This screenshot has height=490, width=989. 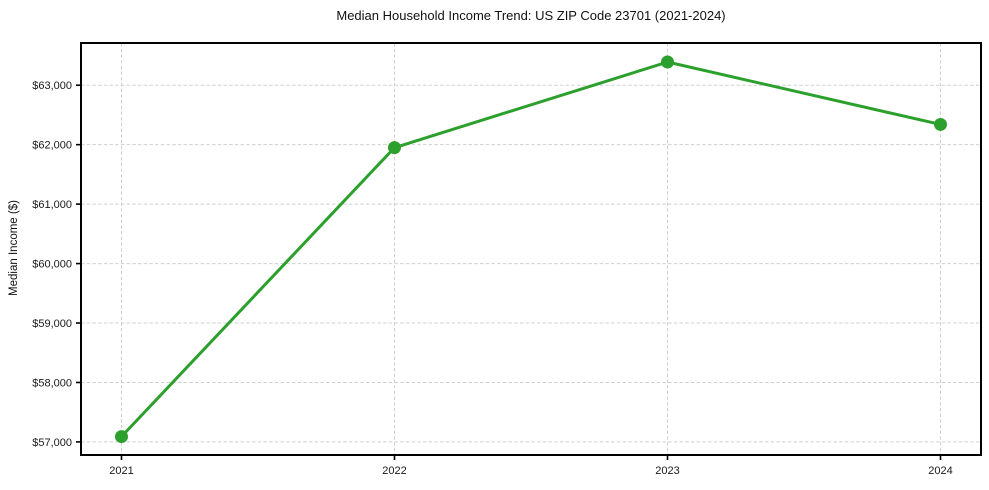 I want to click on data-point-2023, so click(x=667, y=62).